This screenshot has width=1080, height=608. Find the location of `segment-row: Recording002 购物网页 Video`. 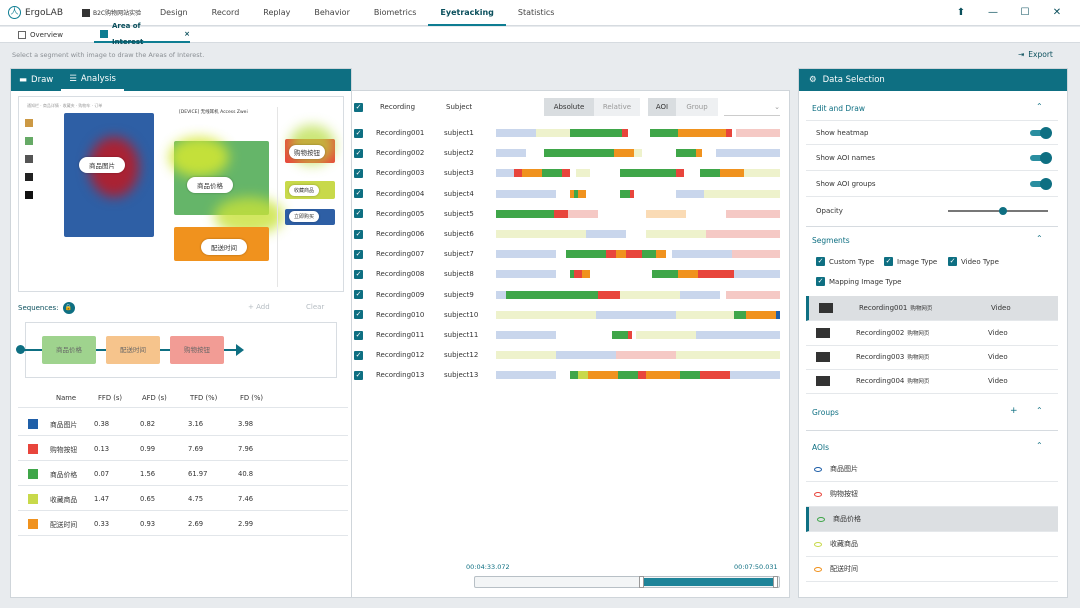

segment-row: Recording002 购物网页 Video is located at coordinates (932, 333).